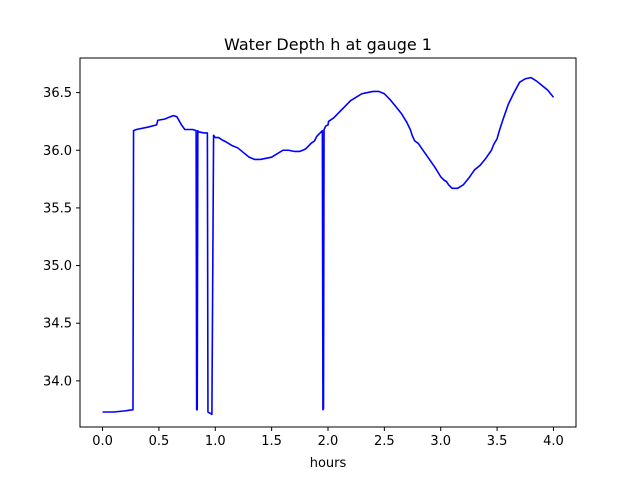  What do you see at coordinates (553, 441) in the screenshot?
I see `x-tick-label: 4.0` at bounding box center [553, 441].